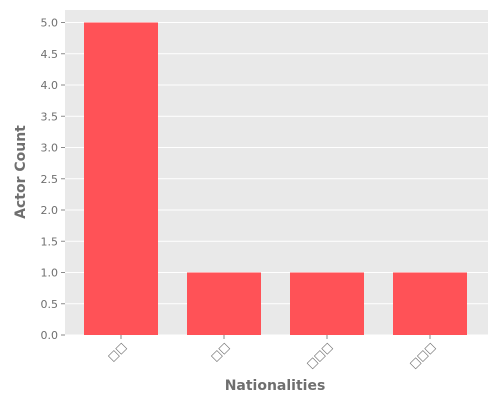  I want to click on x-axis-title: Nationalities, so click(275, 386).